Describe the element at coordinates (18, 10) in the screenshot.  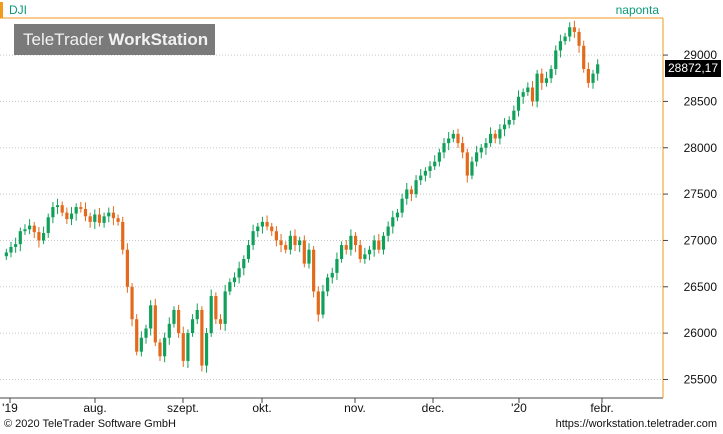
I see `symbol-label: DJI` at that location.